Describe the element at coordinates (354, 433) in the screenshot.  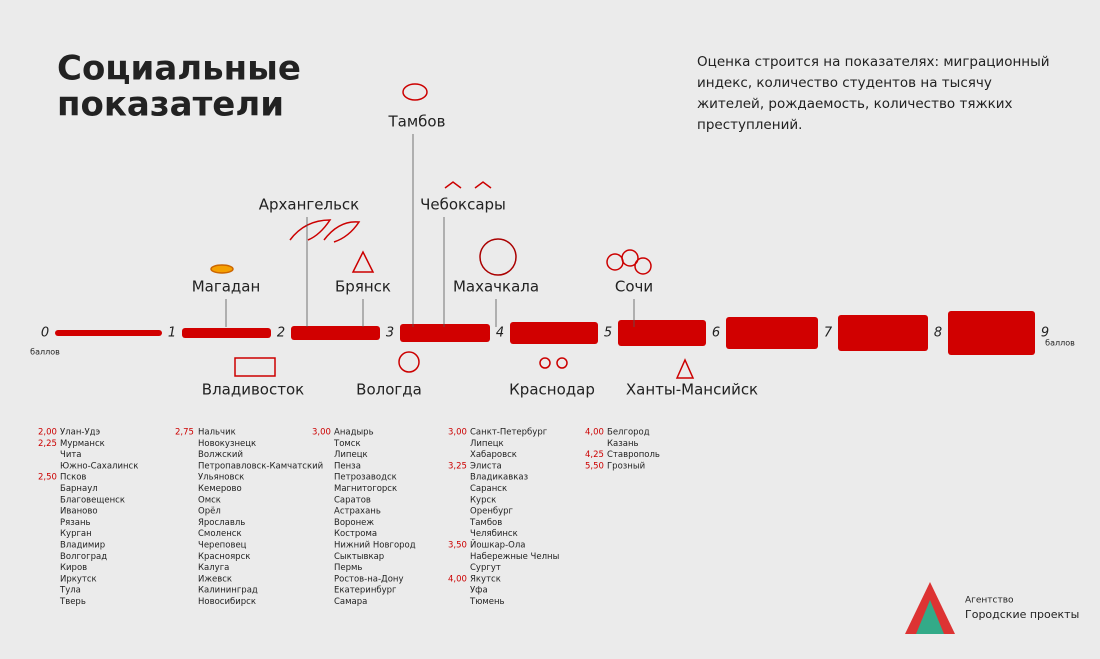
I see `city: Анадырь` at that location.